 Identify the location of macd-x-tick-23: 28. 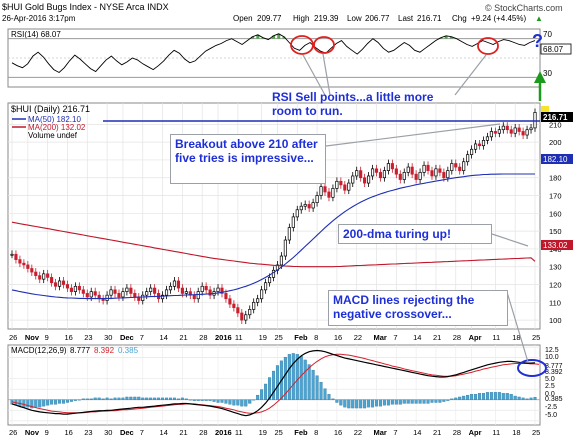
(457, 432).